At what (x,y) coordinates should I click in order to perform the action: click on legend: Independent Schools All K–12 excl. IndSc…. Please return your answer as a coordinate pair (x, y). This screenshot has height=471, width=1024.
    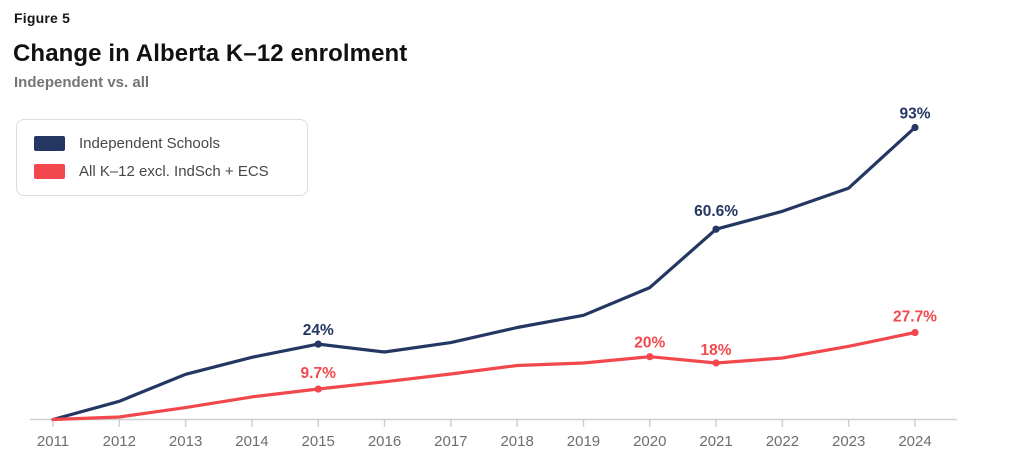
    Looking at the image, I should click on (162, 157).